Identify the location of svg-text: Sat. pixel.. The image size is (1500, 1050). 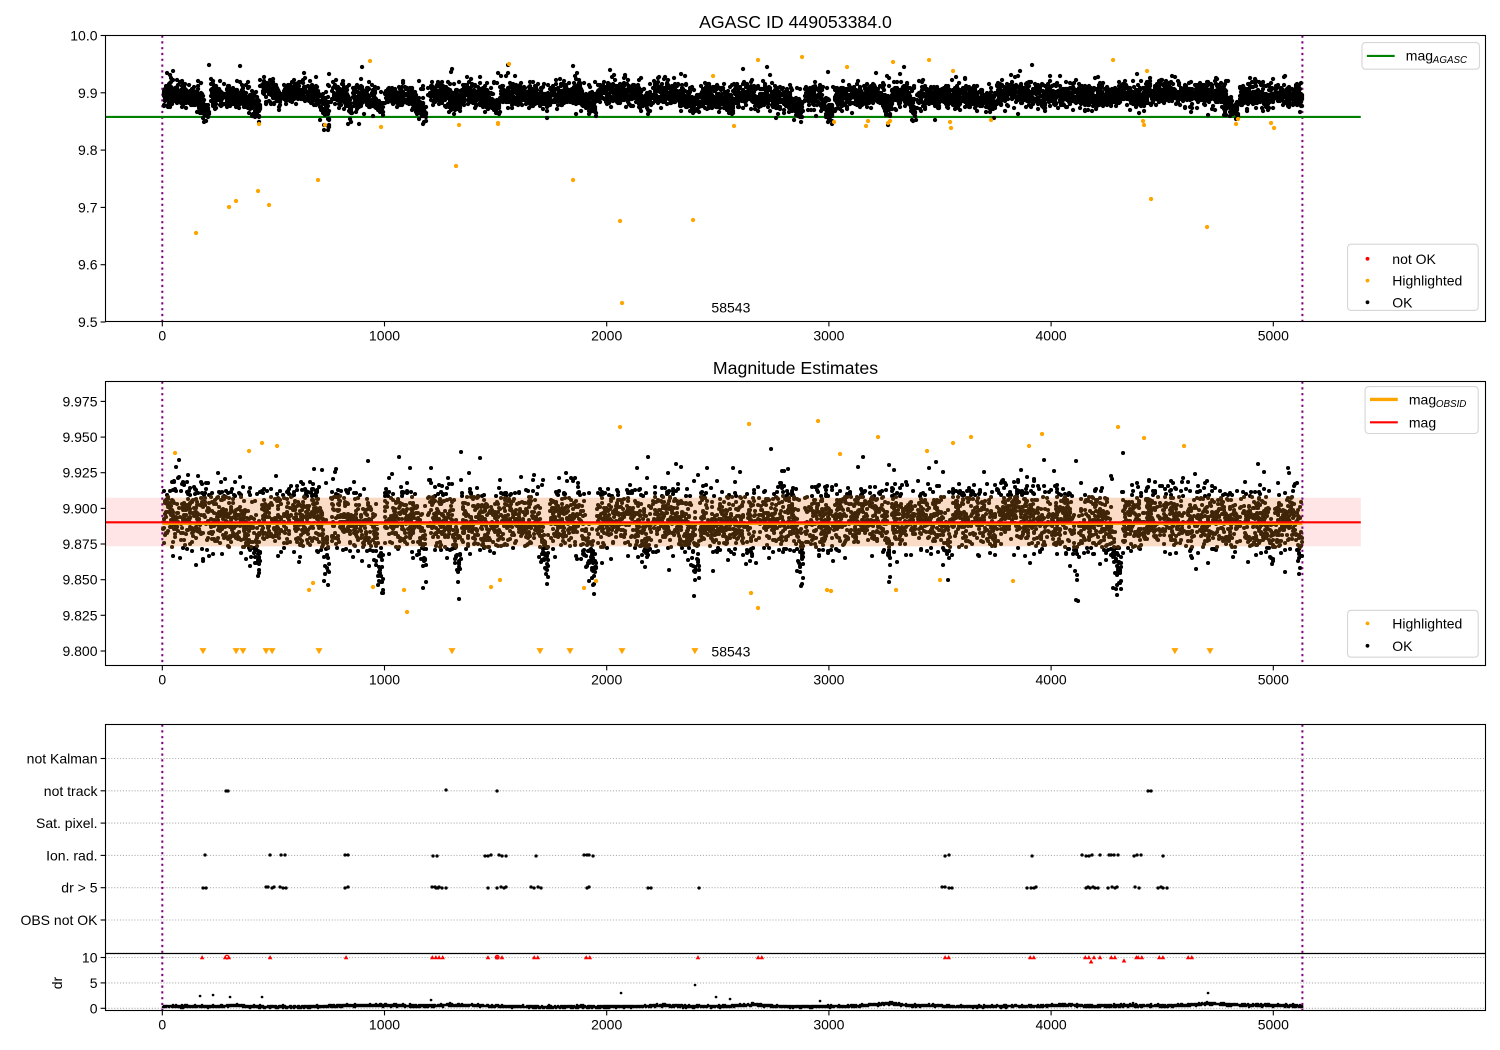
(66, 823).